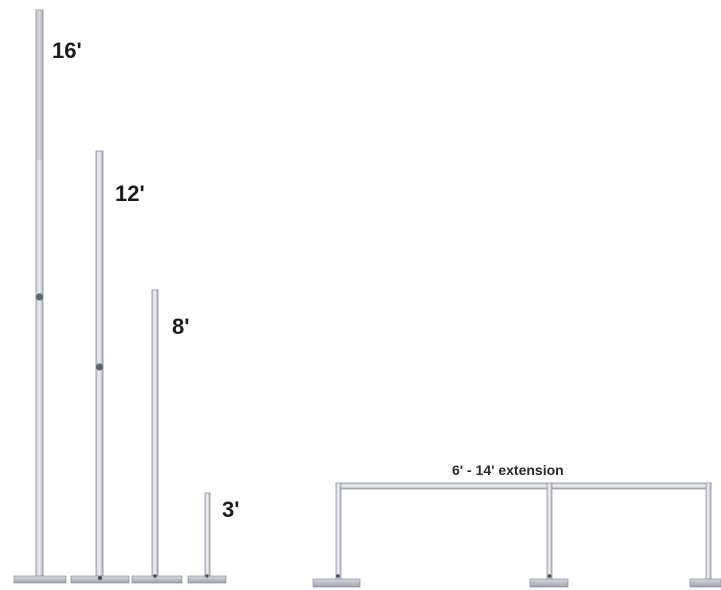 Image resolution: width=721 pixels, height=590 pixels. I want to click on pole-12ft, so click(100, 367).